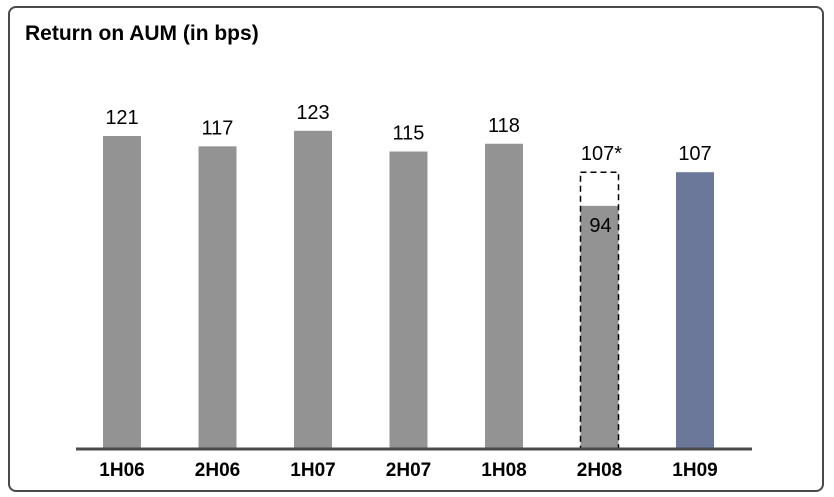 This screenshot has width=834, height=497. Describe the element at coordinates (599, 327) in the screenshot. I see `bar-2h08` at that location.